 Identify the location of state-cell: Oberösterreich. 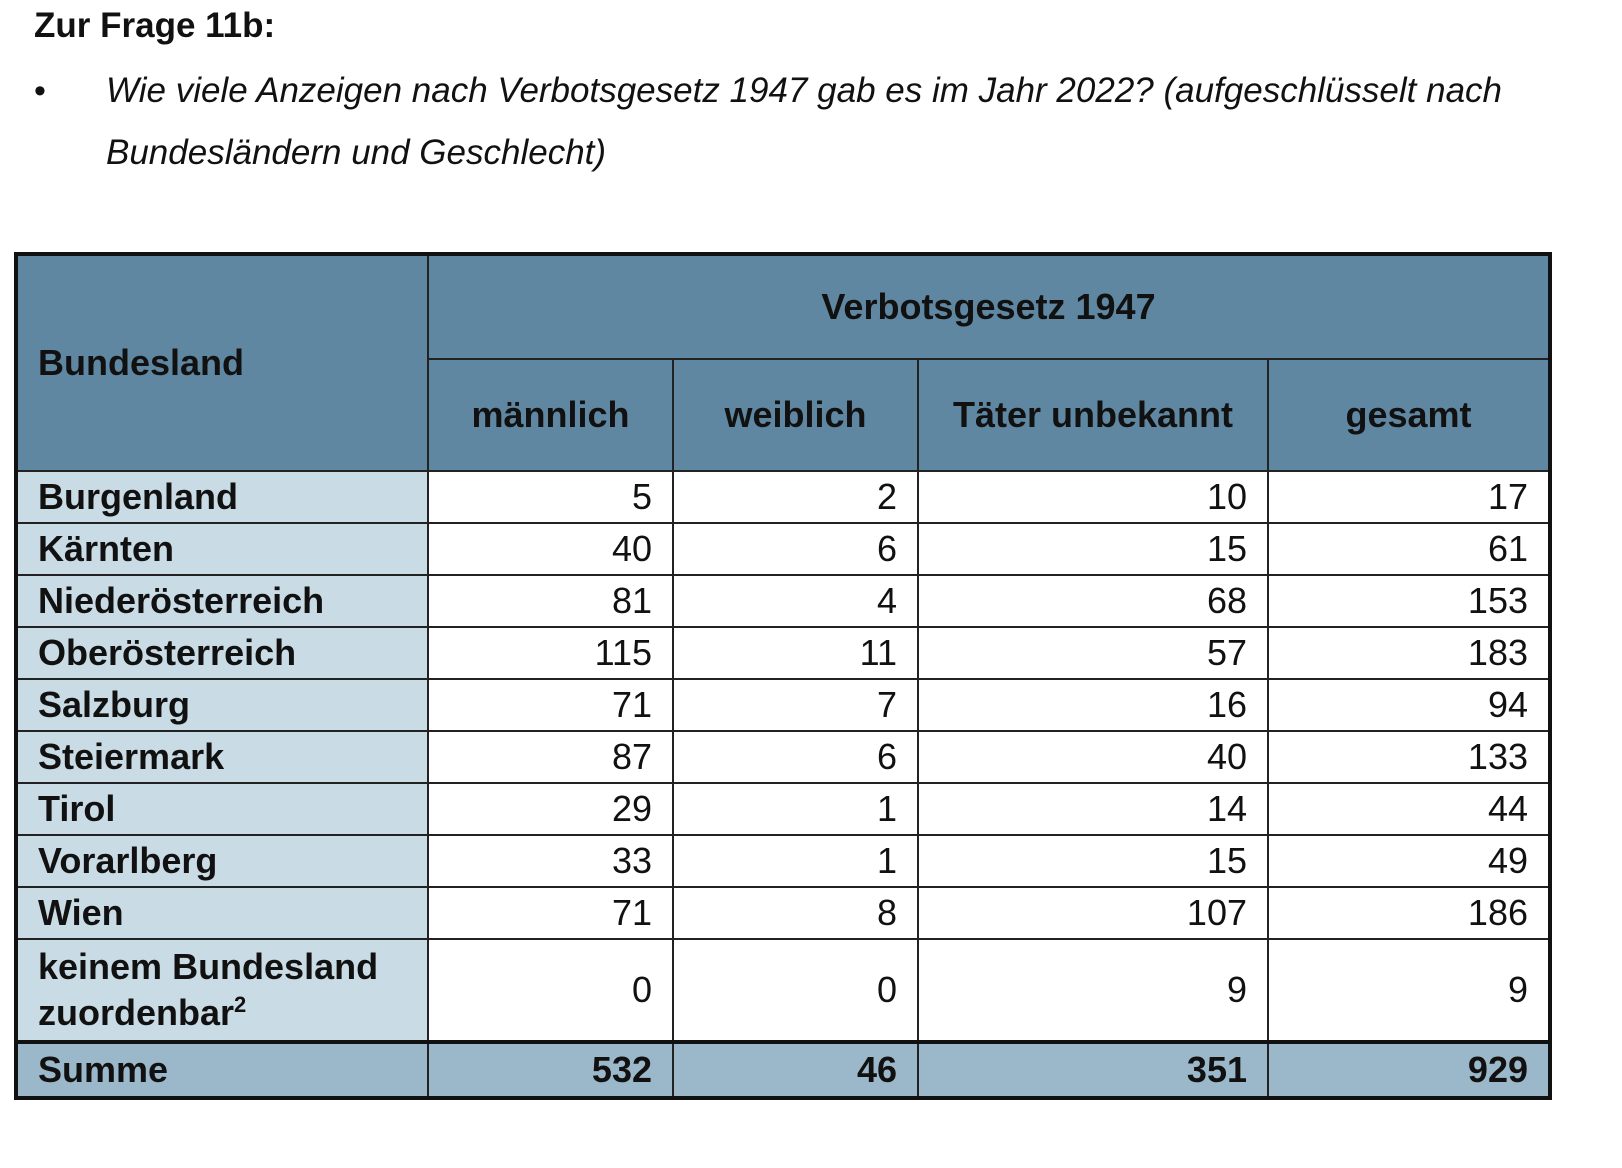
(222, 653).